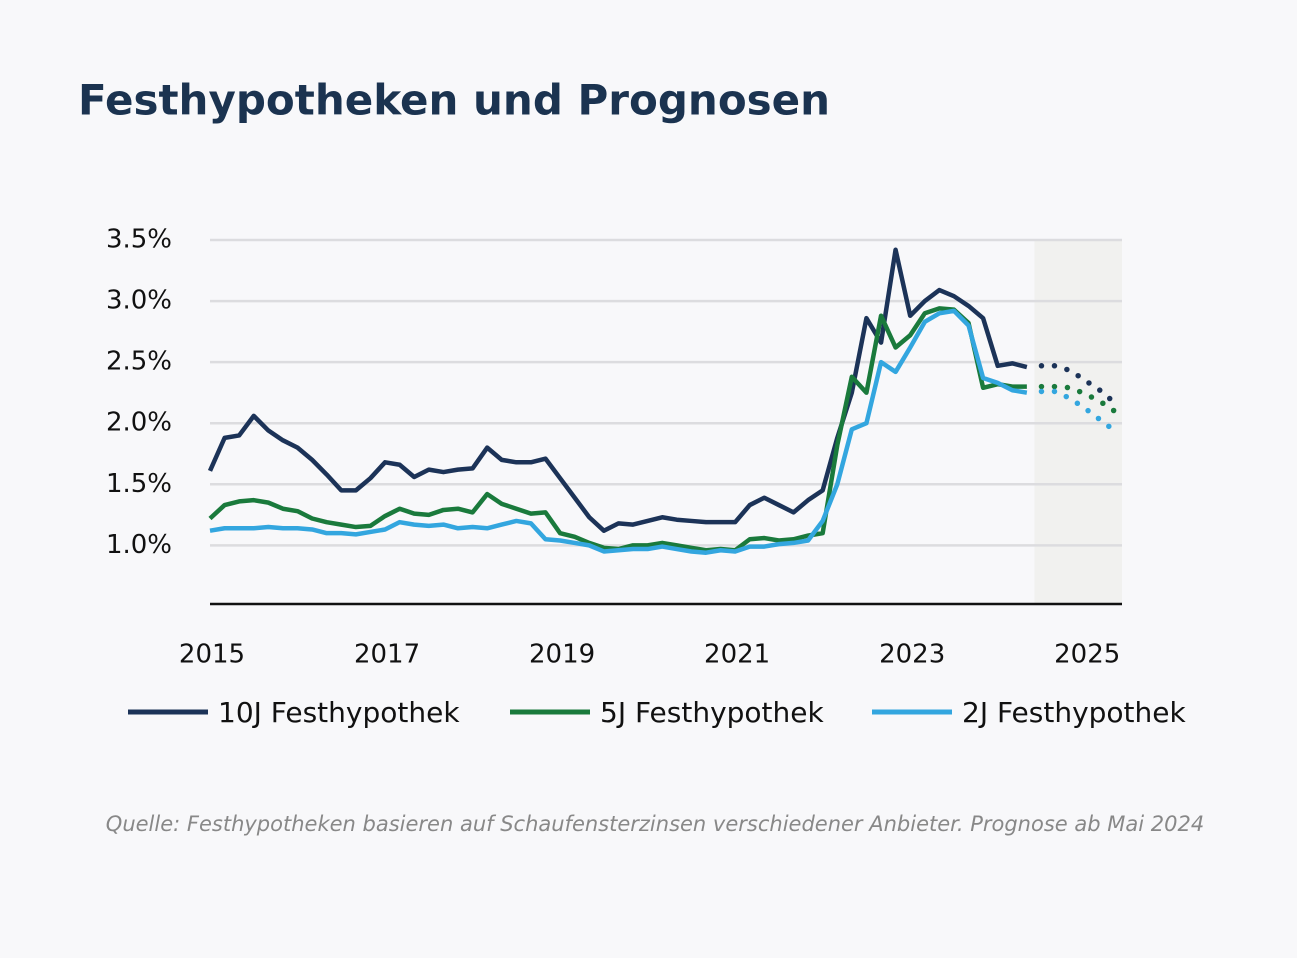 The width and height of the screenshot is (1297, 958). Describe the element at coordinates (712, 712) in the screenshot. I see `legend-label: 5J Festhypothek` at that location.